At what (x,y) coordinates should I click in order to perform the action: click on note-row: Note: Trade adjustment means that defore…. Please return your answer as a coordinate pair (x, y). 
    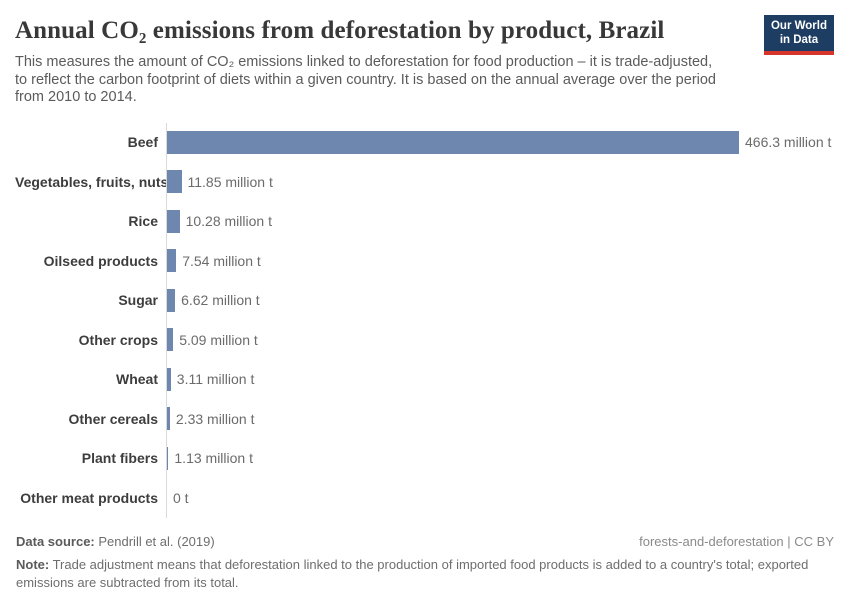
    Looking at the image, I should click on (422, 574).